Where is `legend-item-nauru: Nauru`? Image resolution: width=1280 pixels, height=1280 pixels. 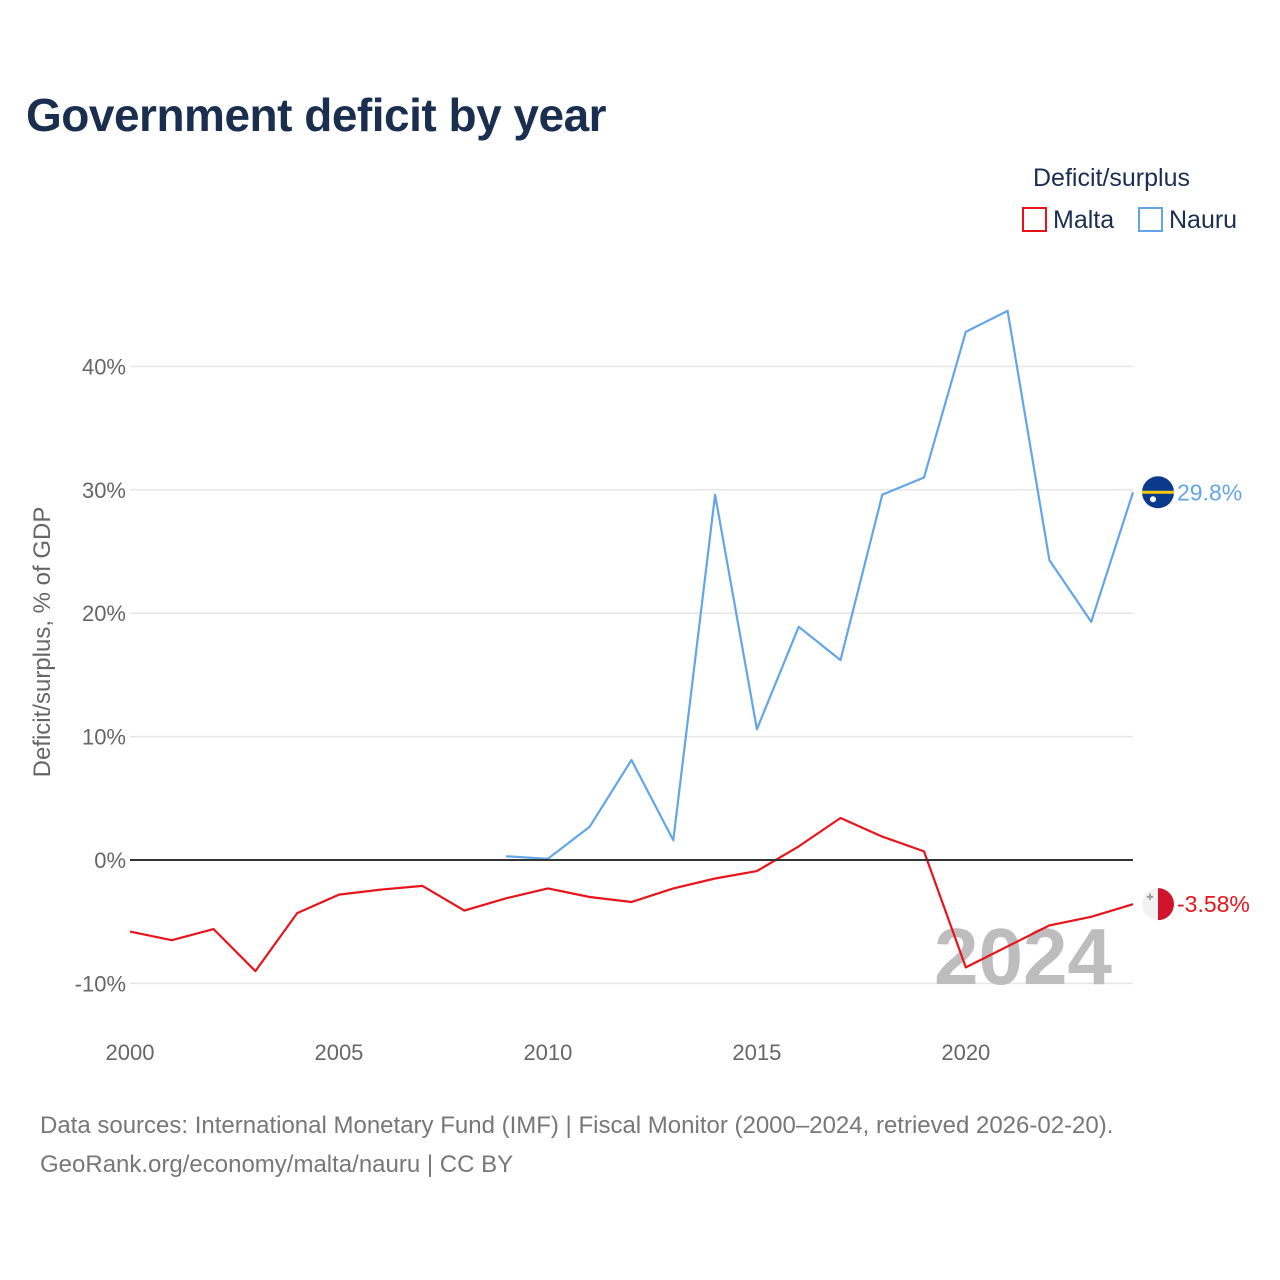 legend-item-nauru: Nauru is located at coordinates (1187, 220).